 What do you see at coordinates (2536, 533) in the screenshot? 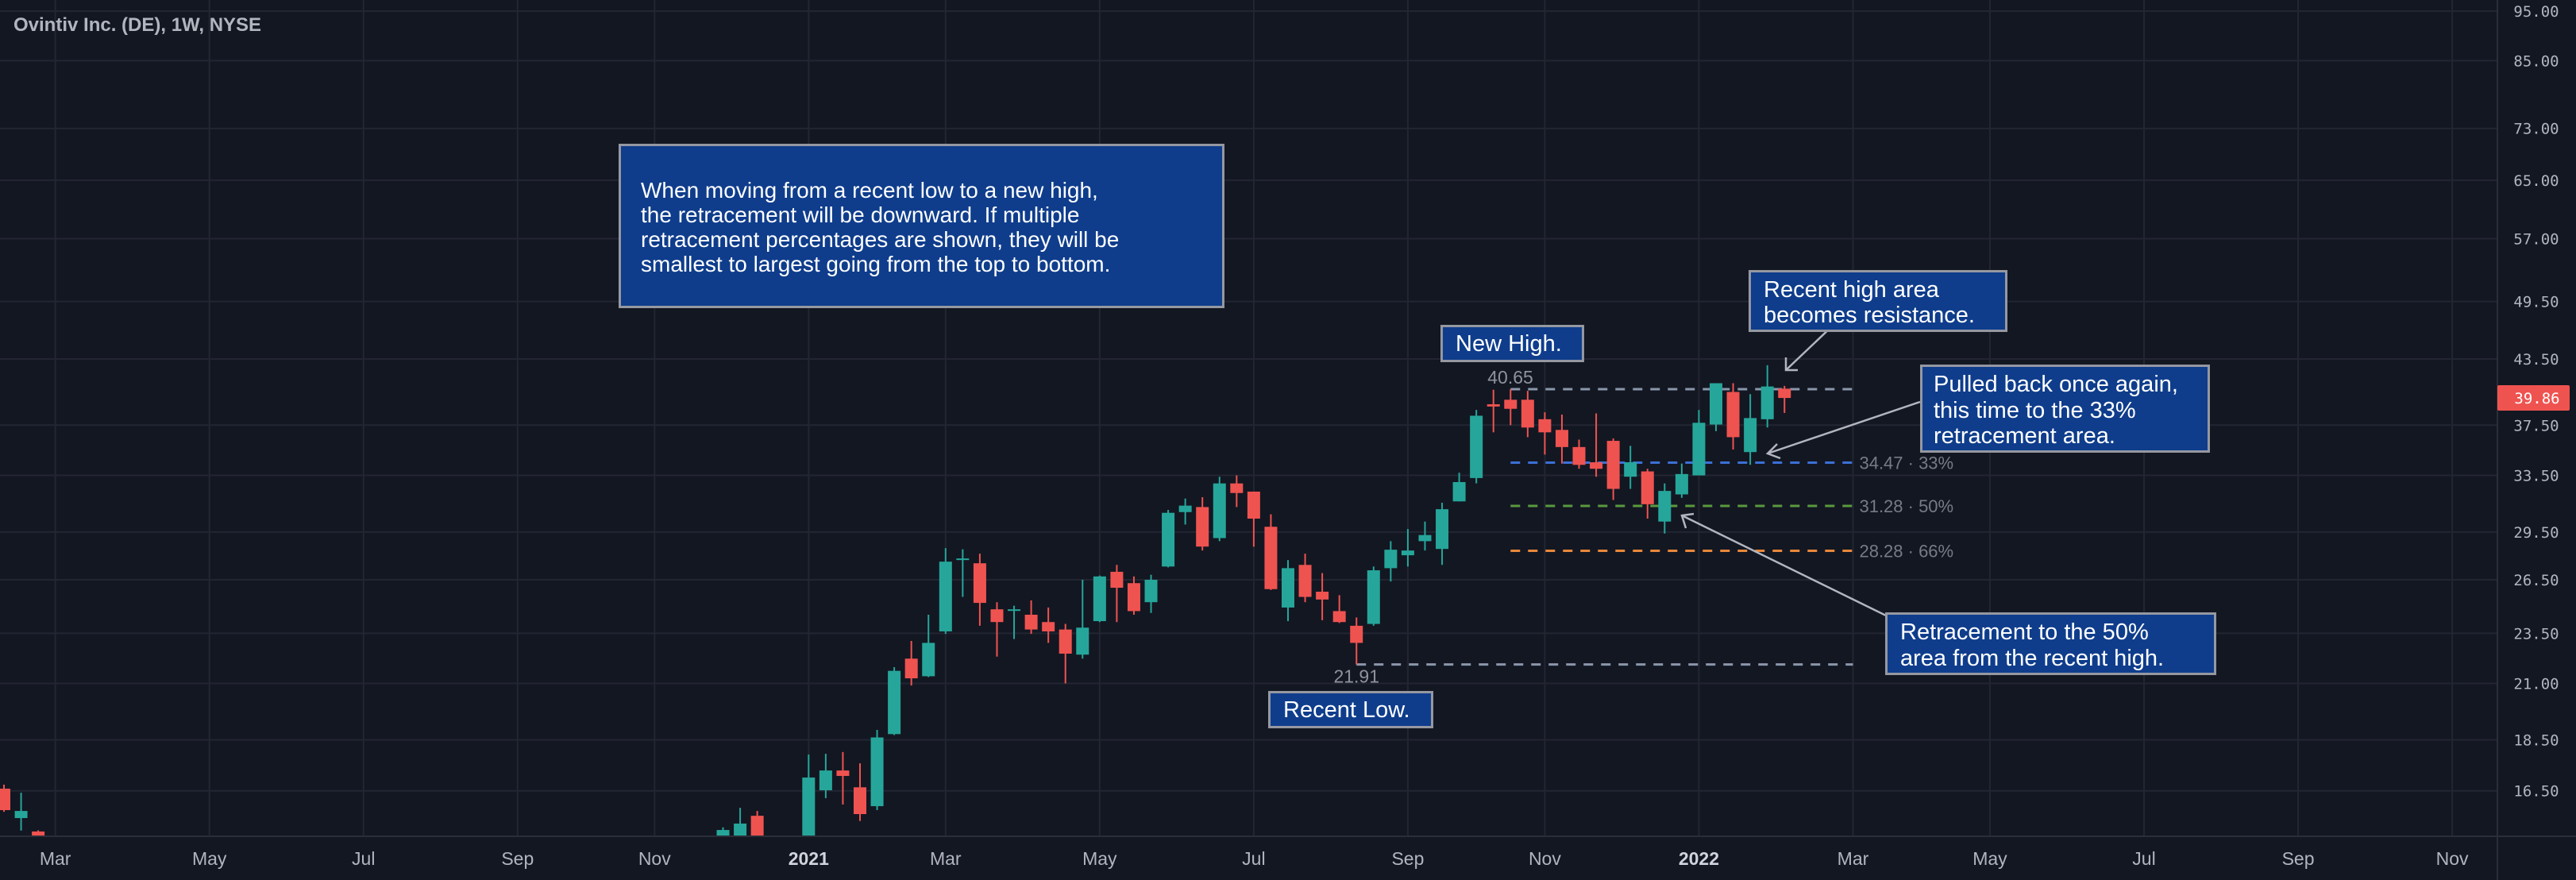
I see `price-tick-label: 29.50` at bounding box center [2536, 533].